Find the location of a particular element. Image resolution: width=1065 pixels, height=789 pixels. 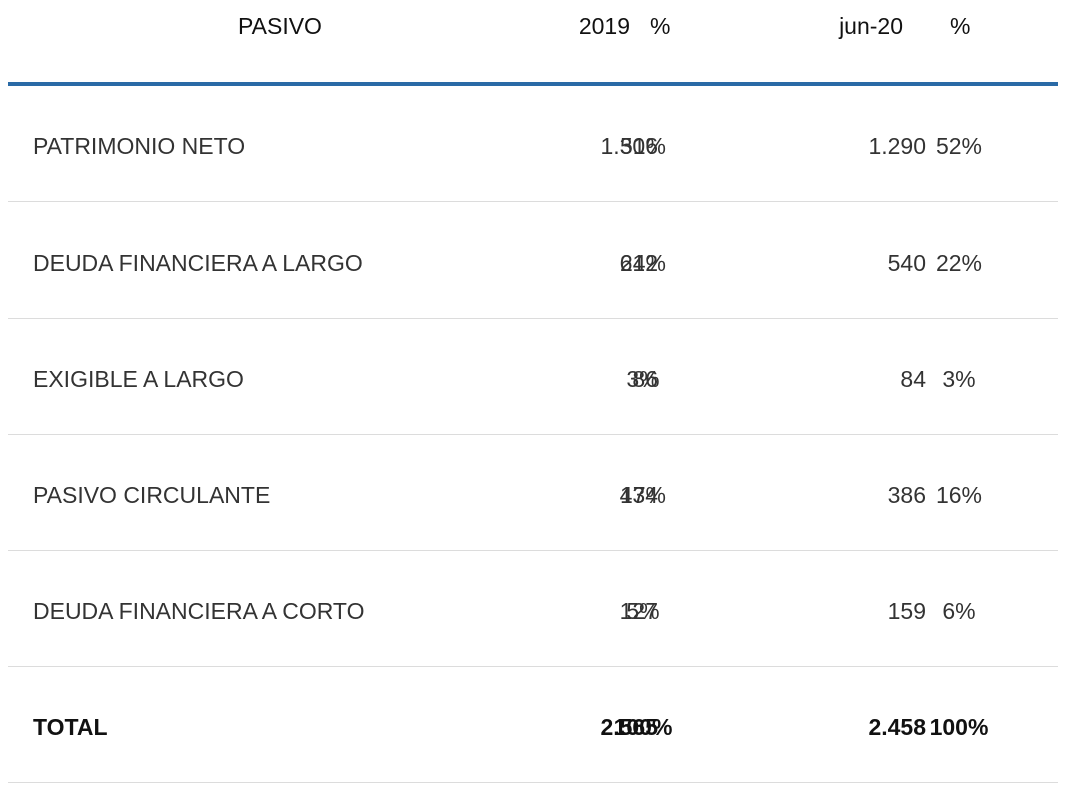

total-label: TOTAL is located at coordinates (70, 727).